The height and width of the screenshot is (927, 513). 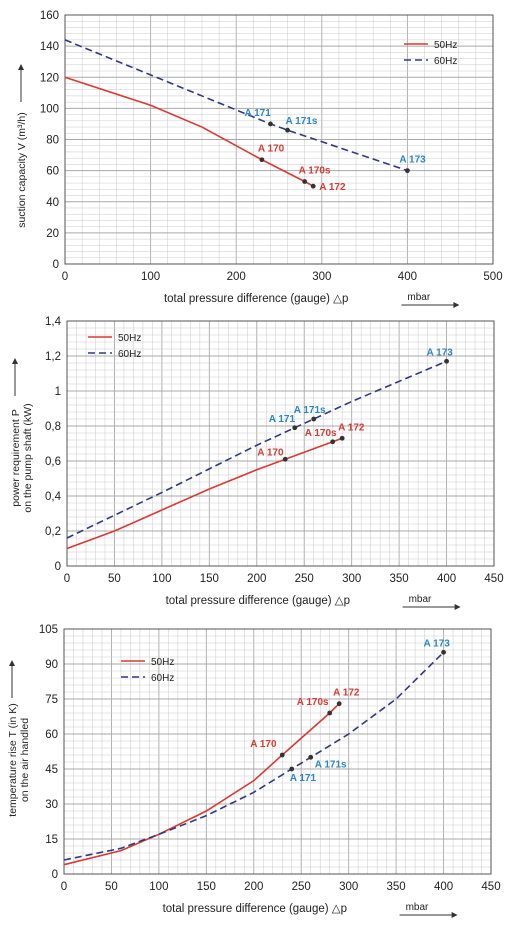 What do you see at coordinates (492, 277) in the screenshot?
I see `x-tick-label: 500` at bounding box center [492, 277].